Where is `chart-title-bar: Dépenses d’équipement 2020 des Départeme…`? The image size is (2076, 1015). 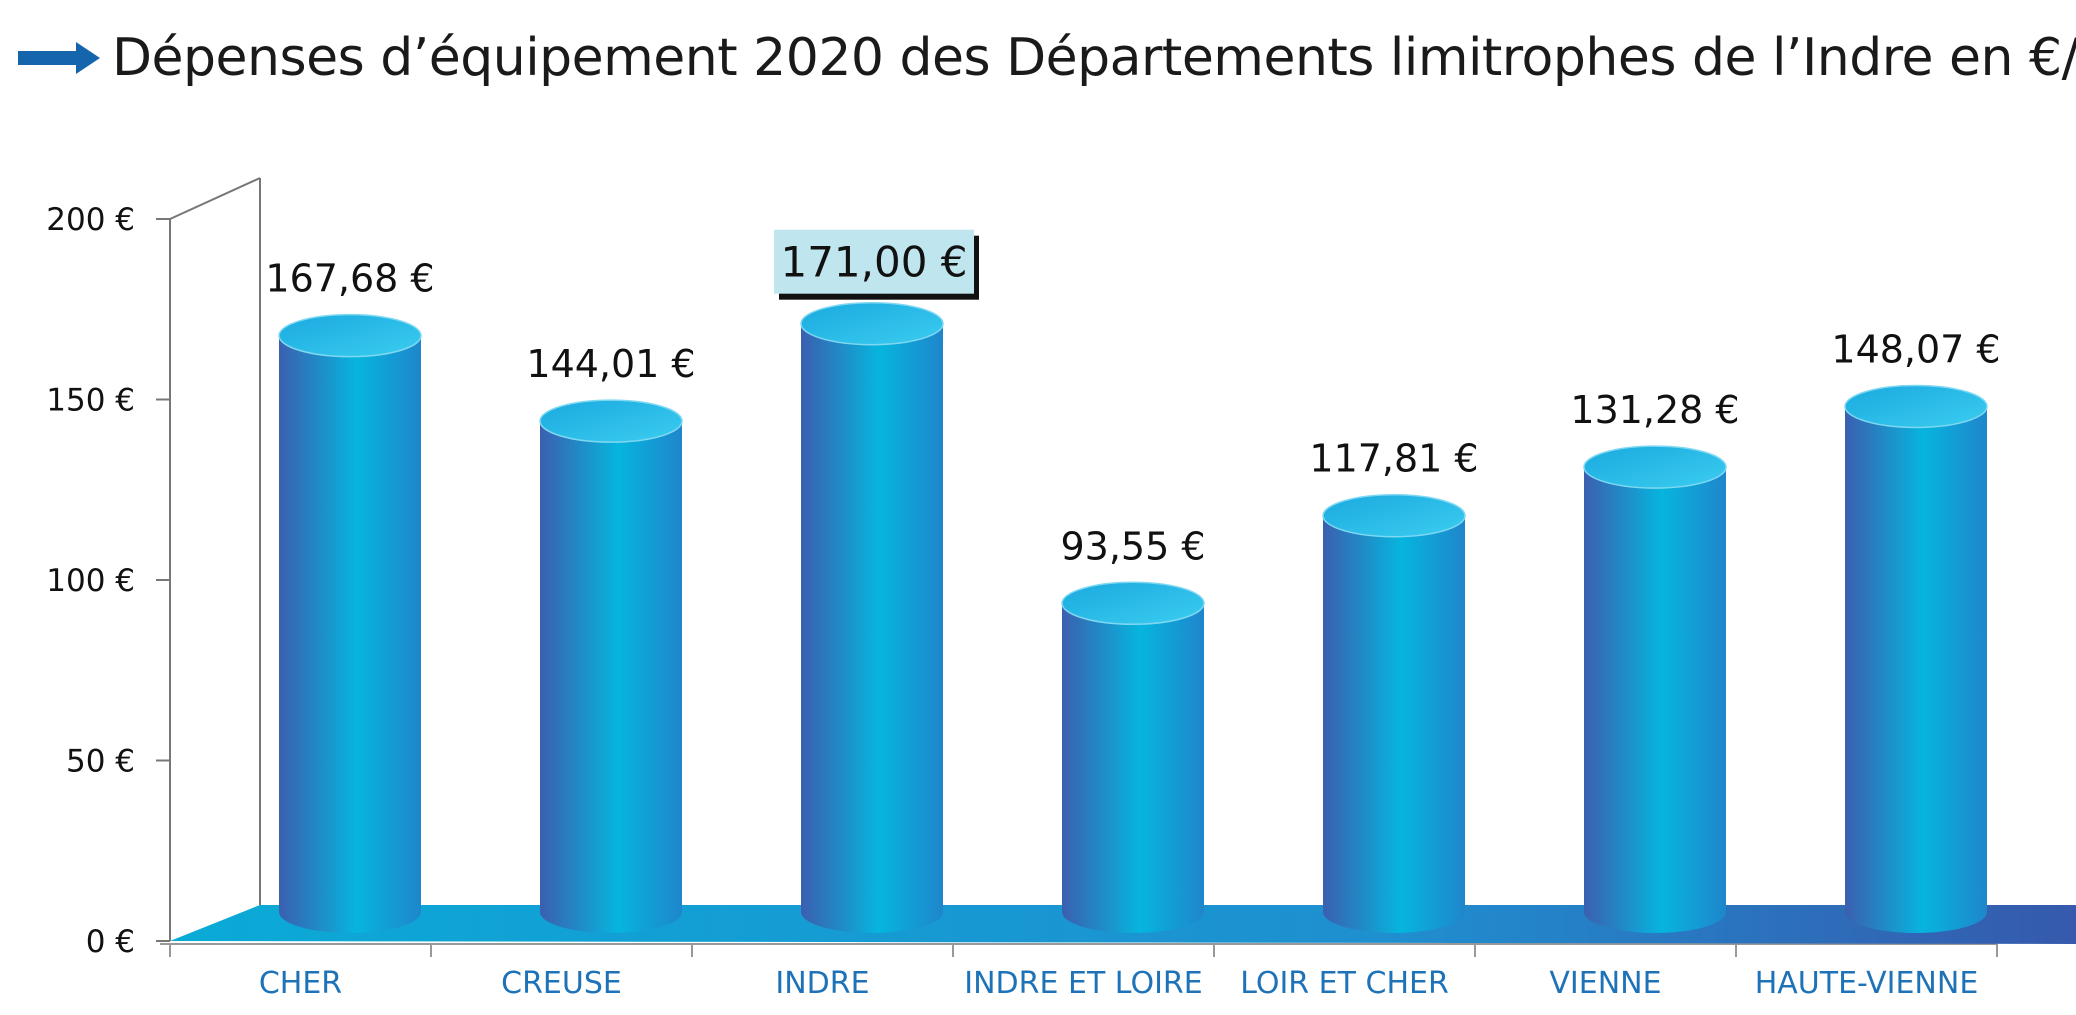
chart-title-bar: Dépenses d’équipement 2020 des Départeme… is located at coordinates (1047, 58).